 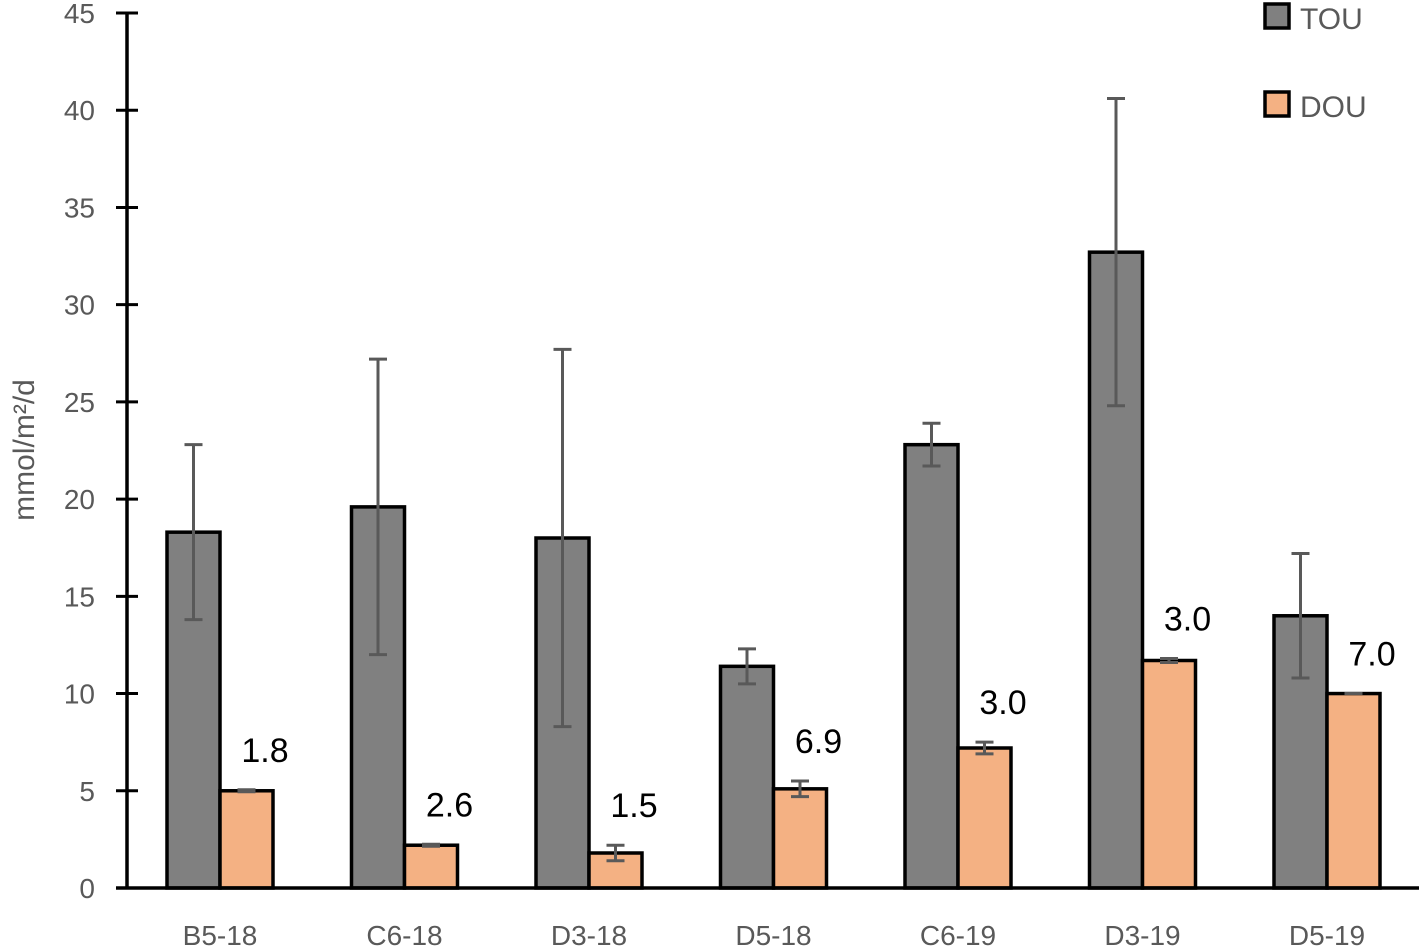 What do you see at coordinates (24, 450) in the screenshot?
I see `y-axis-label: mmol/m²/d` at bounding box center [24, 450].